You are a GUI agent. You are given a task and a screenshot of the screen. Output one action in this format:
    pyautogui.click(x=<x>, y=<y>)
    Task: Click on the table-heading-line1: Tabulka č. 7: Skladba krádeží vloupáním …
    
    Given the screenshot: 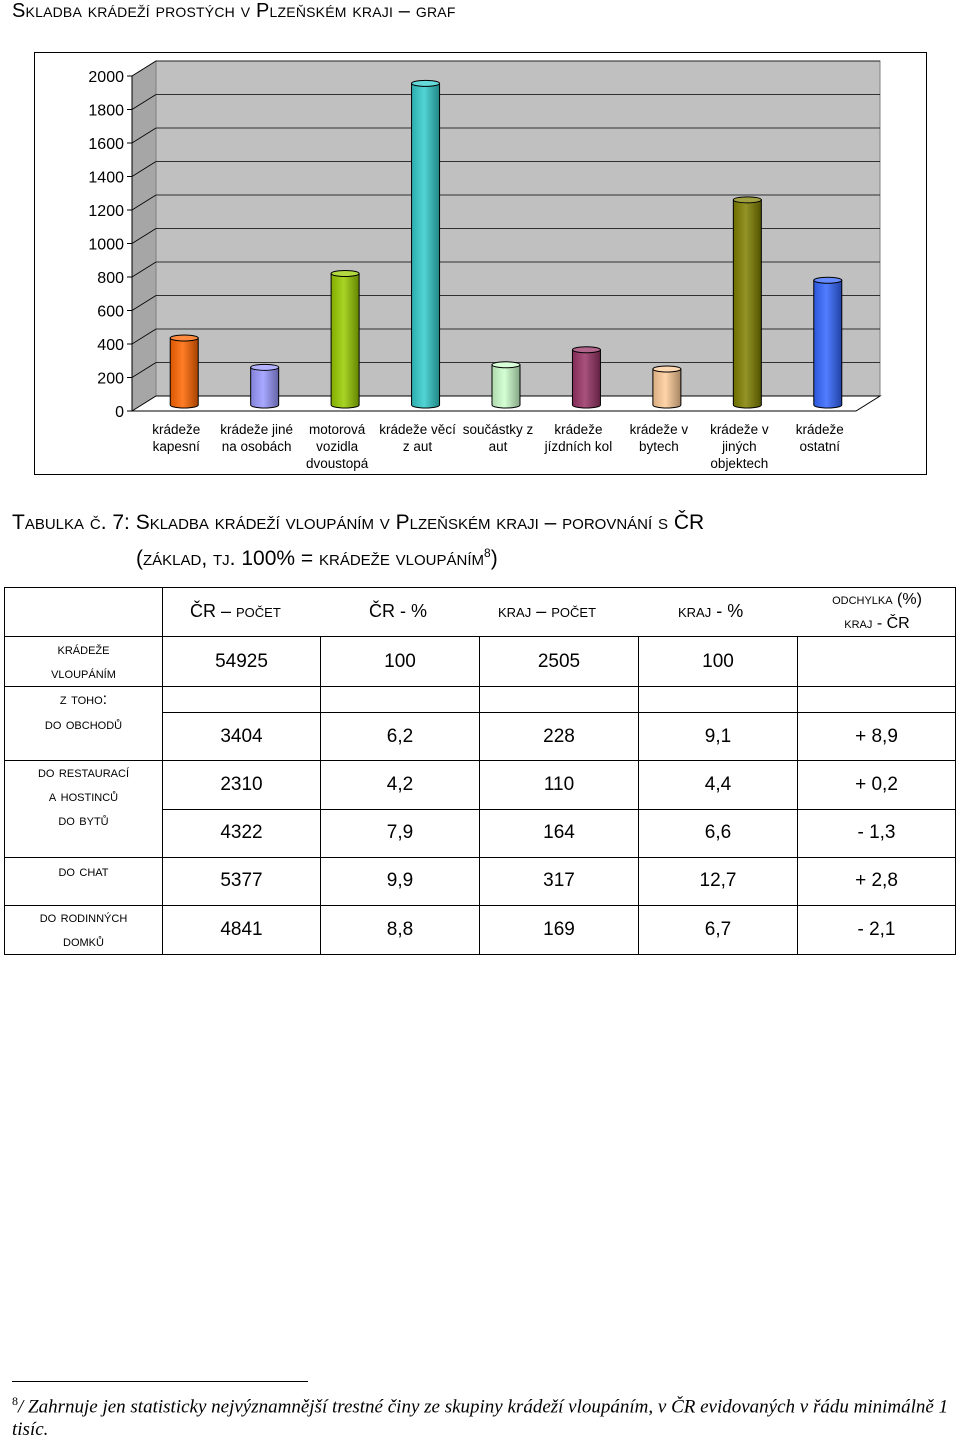 What is the action you would take?
    pyautogui.click(x=358, y=522)
    